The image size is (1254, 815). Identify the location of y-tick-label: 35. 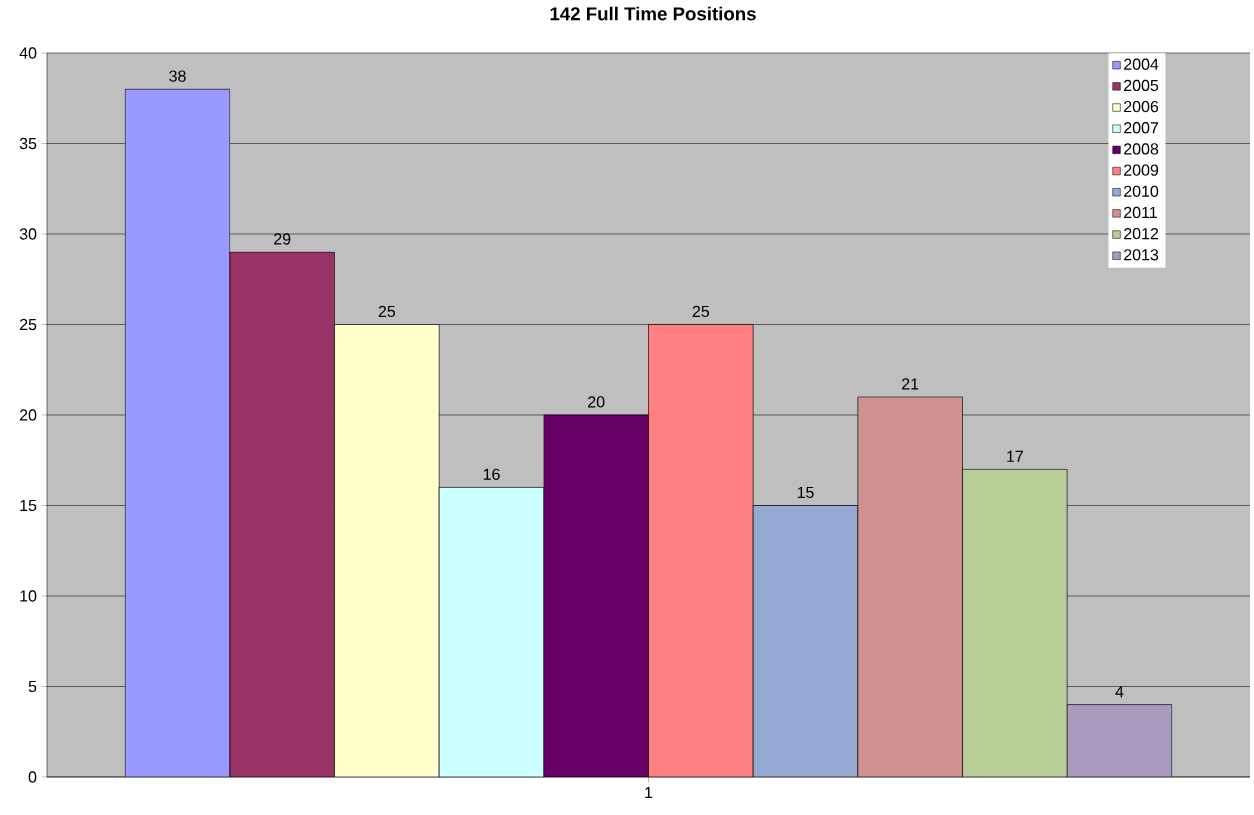
(28, 143).